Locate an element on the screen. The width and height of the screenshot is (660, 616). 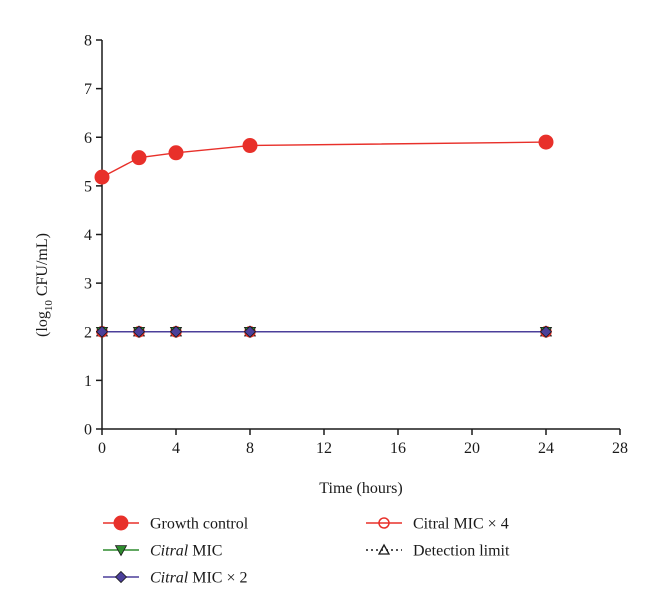
y-axis-title-sub: 10 is located at coordinates (49, 306).